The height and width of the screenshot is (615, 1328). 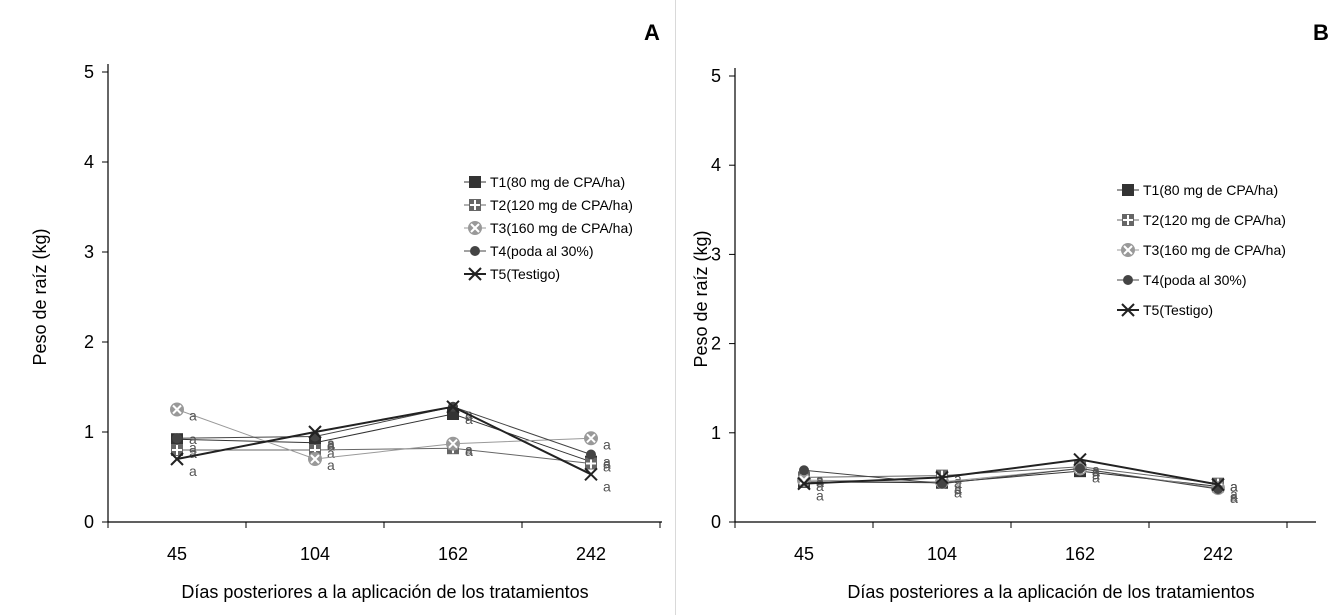 I want to click on b-y-tick-label: 3, so click(x=716, y=254).